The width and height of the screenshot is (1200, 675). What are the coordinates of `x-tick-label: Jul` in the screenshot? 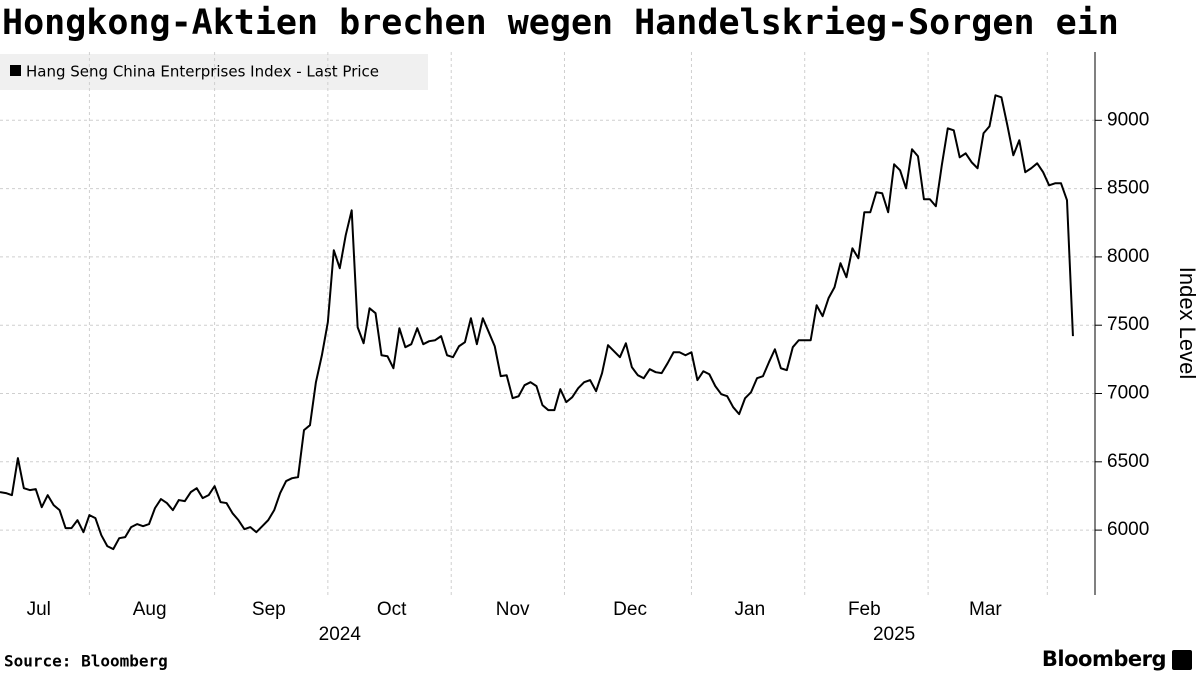 It's located at (39, 609).